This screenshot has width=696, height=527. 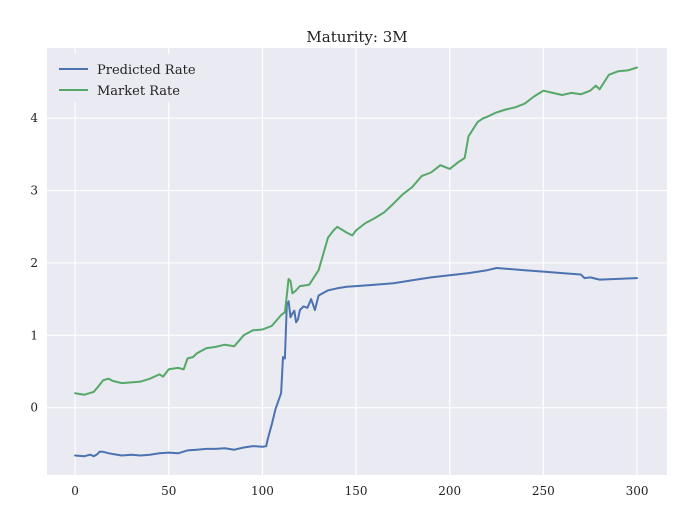 I want to click on legend-label-market: Market Rate, so click(x=138, y=91).